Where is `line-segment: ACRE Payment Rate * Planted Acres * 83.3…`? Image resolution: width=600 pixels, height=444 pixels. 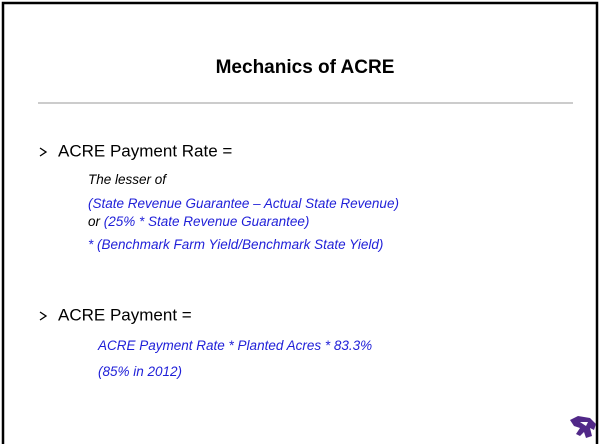
line-segment: ACRE Payment Rate * Planted Acres * 83.3… is located at coordinates (234, 345).